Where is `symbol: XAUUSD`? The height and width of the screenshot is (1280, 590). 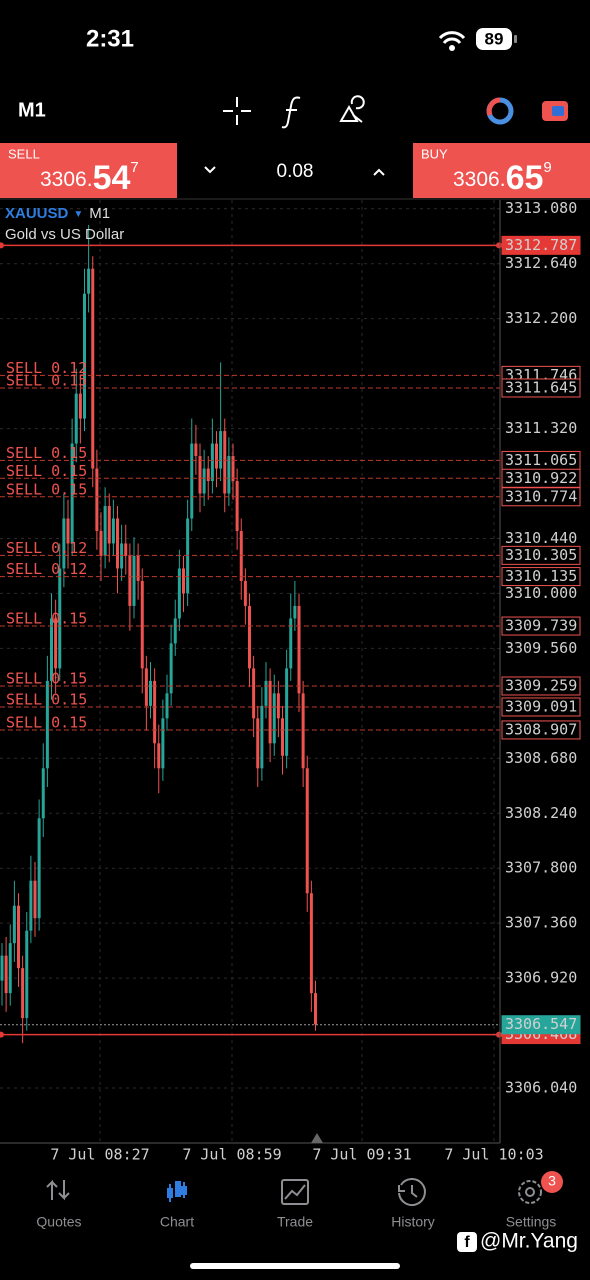
symbol: XAUUSD is located at coordinates (37, 213).